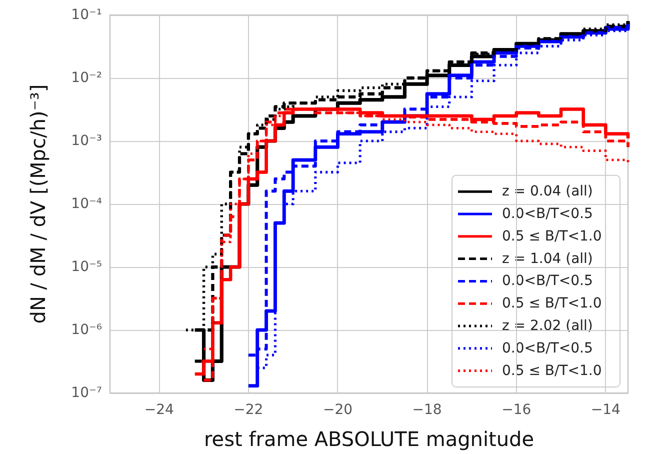  What do you see at coordinates (86, 267) in the screenshot?
I see `y-tick-label: 10⁻⁵` at bounding box center [86, 267].